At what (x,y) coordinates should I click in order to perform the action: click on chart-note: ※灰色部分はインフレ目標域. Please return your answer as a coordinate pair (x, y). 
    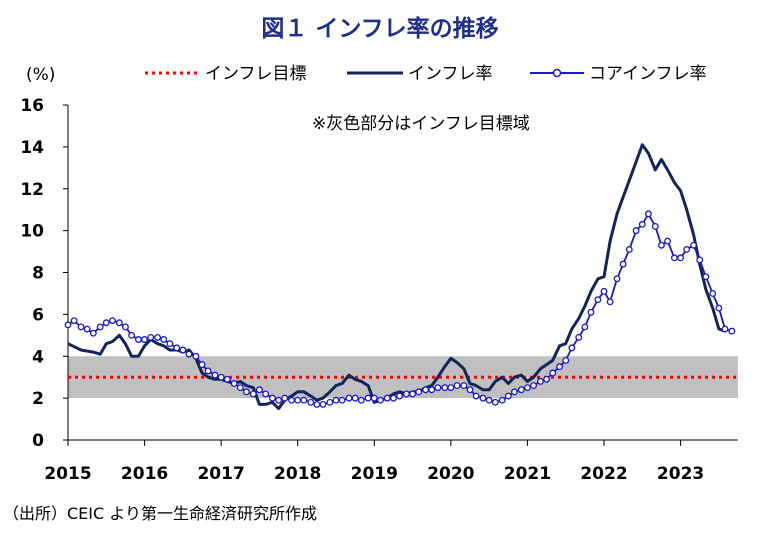
    Looking at the image, I should click on (421, 124).